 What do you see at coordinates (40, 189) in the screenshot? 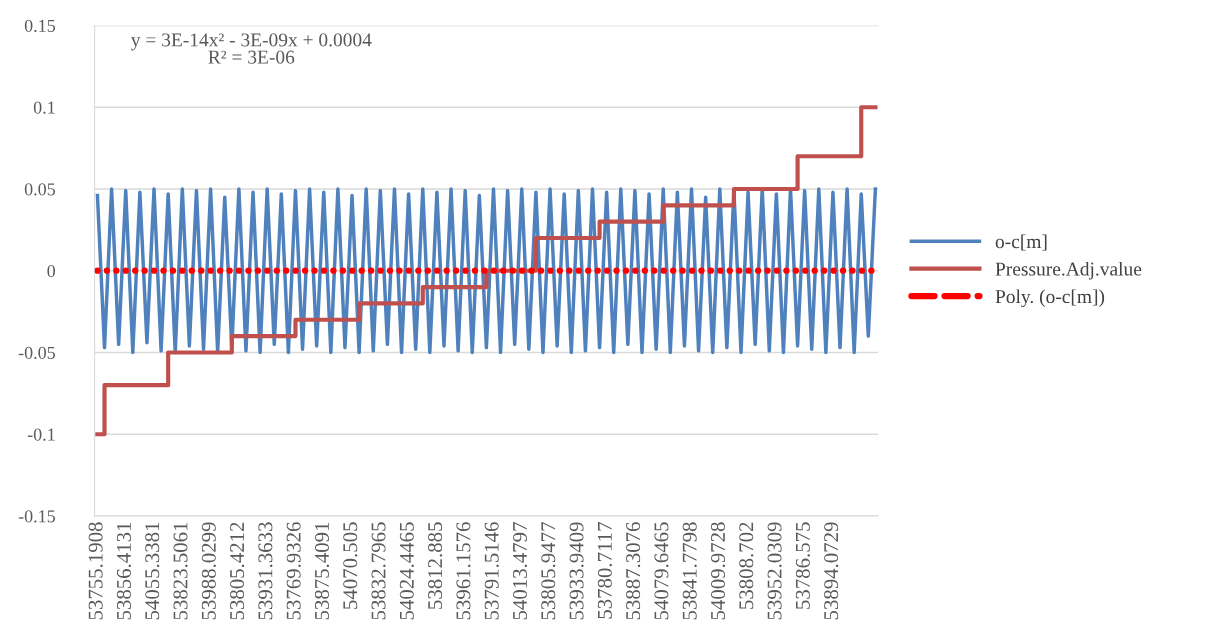
I see `y-tick-label: 0.05` at bounding box center [40, 189].